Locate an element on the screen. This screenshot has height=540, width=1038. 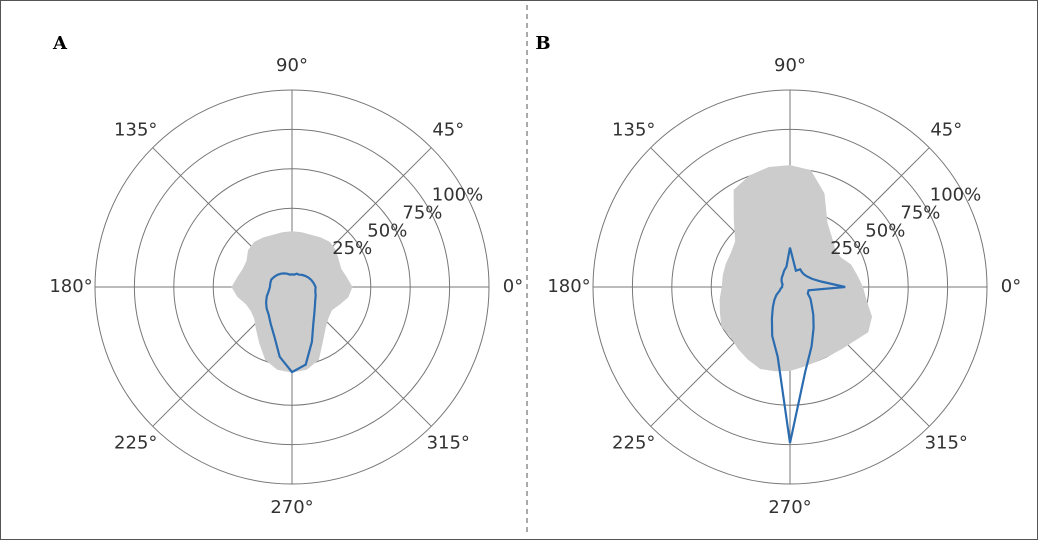
coverage-area is located at coordinates (292, 302).